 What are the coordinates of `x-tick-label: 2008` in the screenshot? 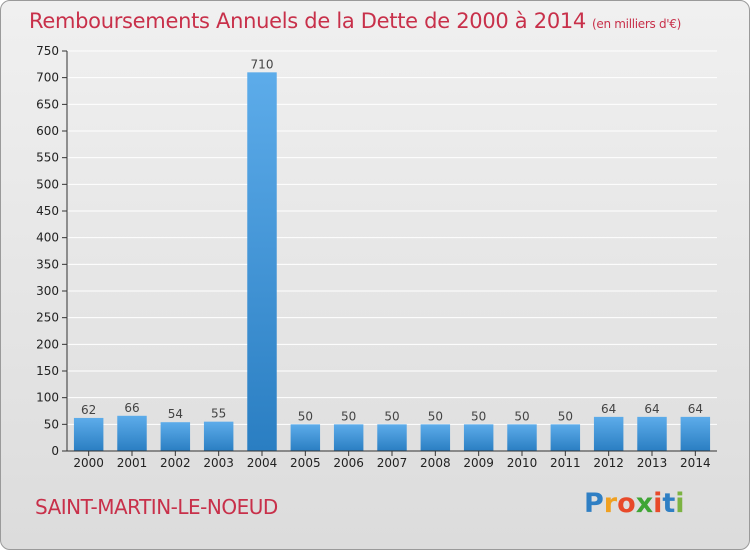 It's located at (435, 463).